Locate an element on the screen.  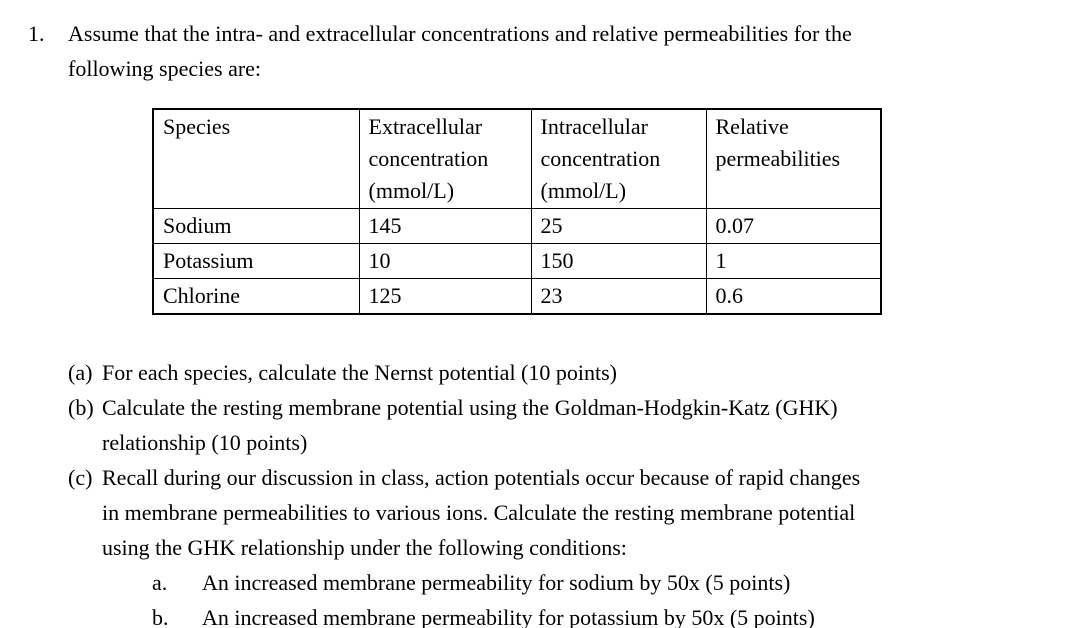
table-row-chlorine: Chlorine 125 23 0.6 is located at coordinates (517, 296).